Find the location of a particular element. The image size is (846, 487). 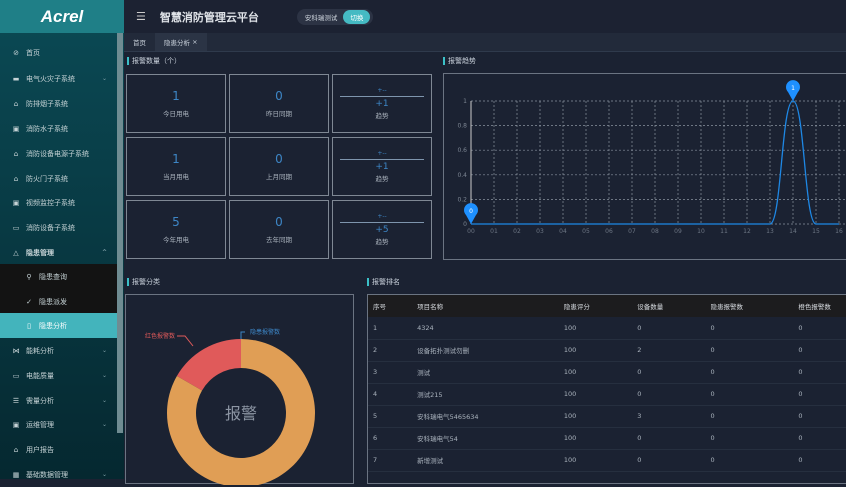

table-row: 5 安科瑞电气5465634 100 3 0 0 is located at coordinates (607, 416).